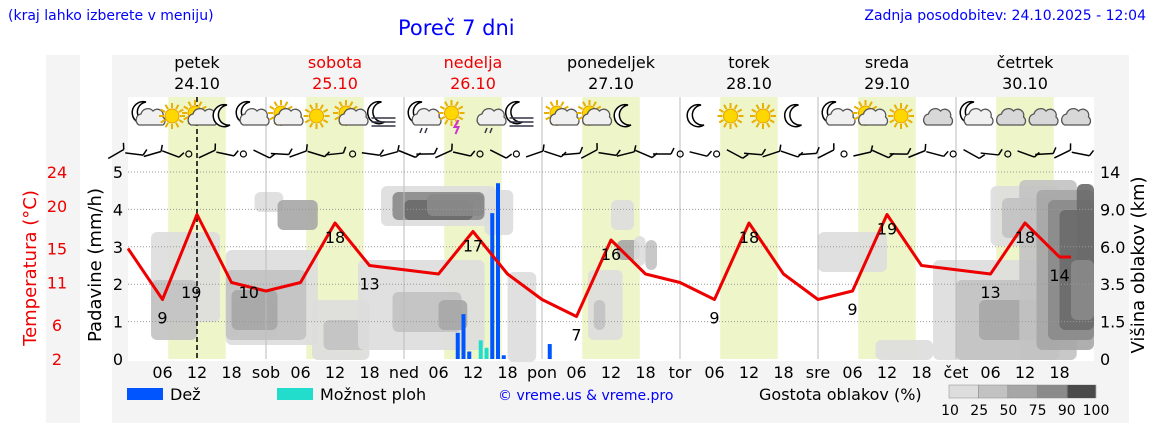 The width and height of the screenshot is (1152, 443). What do you see at coordinates (118, 209) in the screenshot?
I see `precip-tick: 4` at bounding box center [118, 209].